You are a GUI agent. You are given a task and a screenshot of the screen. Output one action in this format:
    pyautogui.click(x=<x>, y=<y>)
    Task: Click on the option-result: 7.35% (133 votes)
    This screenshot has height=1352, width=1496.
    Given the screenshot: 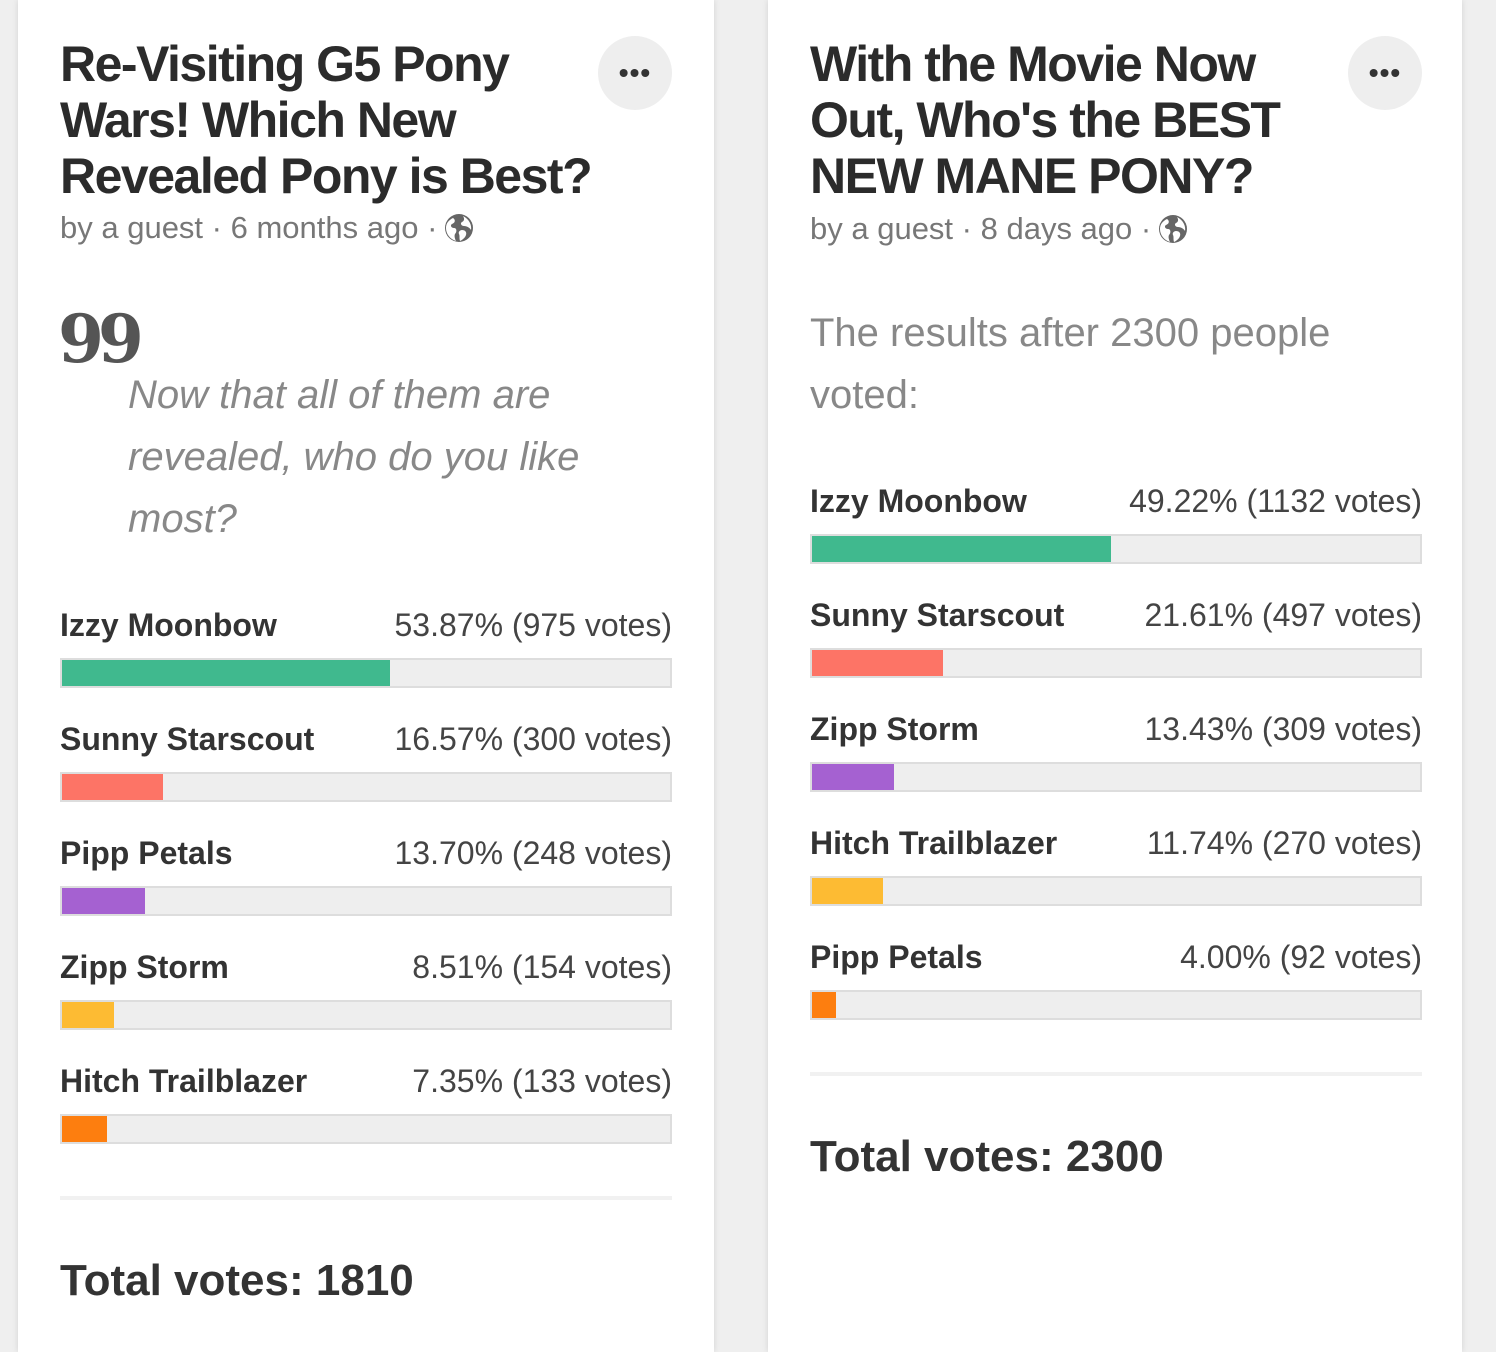 What is the action you would take?
    pyautogui.click(x=542, y=1081)
    